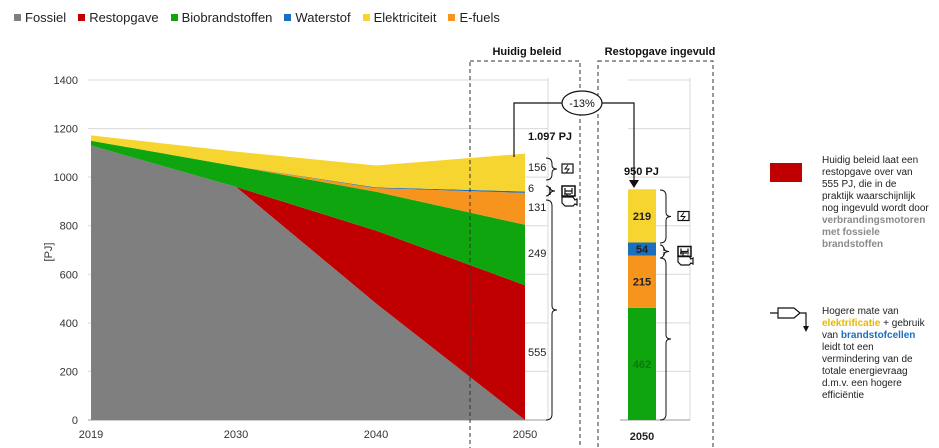 Image resolution: width=939 pixels, height=448 pixels. Describe the element at coordinates (550, 137) in the screenshot. I see `total-current: 1.097 PJ` at that location.